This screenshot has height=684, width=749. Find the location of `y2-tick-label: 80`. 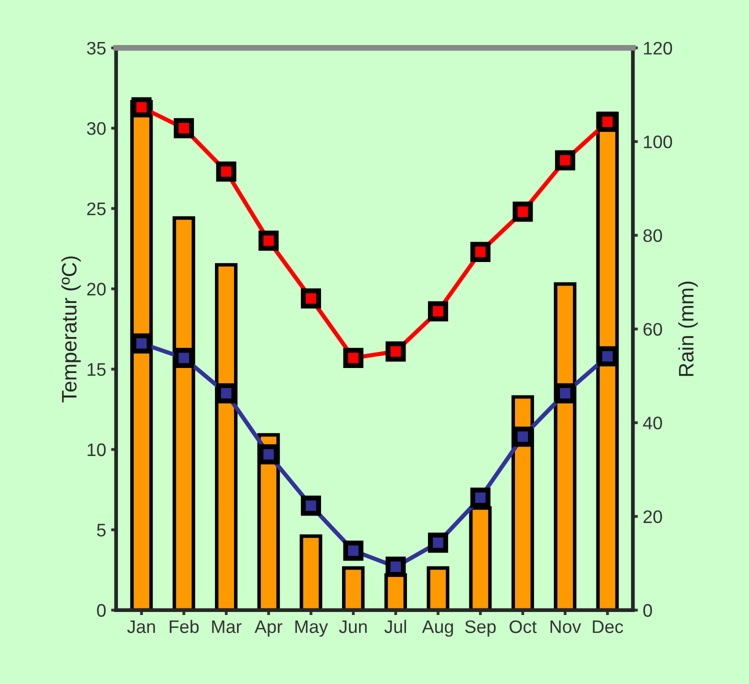

y2-tick-label: 80 is located at coordinates (652, 235).